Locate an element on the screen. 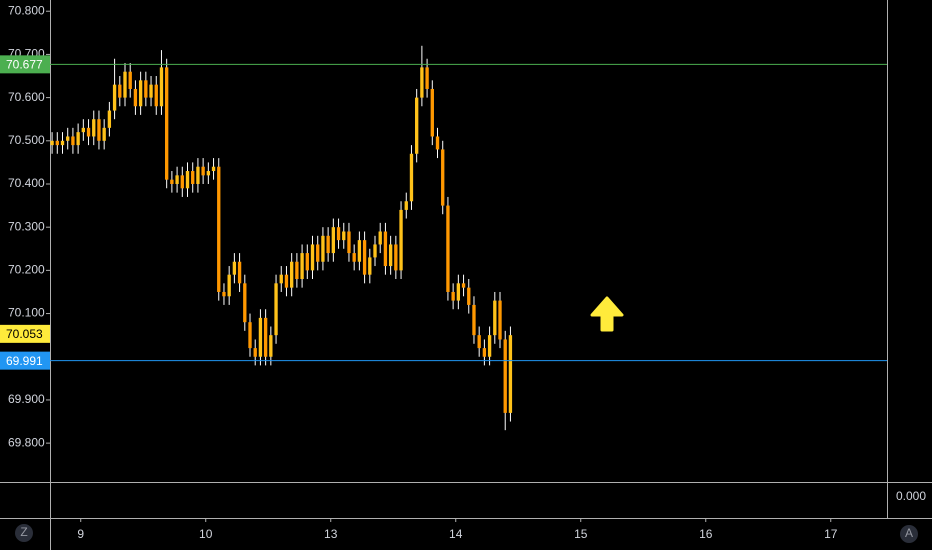 This screenshot has height=550, width=932. y-tick-label: 70.300 is located at coordinates (26, 226).